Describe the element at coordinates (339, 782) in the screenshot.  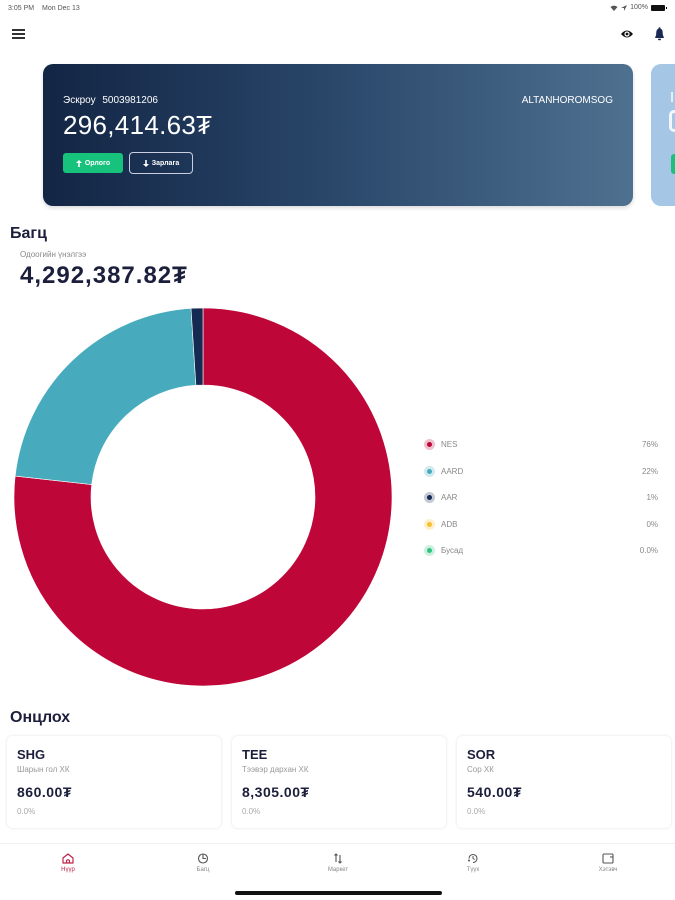
I see `stock-card-tee: TEE Тээвэр дархан ХК 8,305.00₮ 0.0%` at that location.